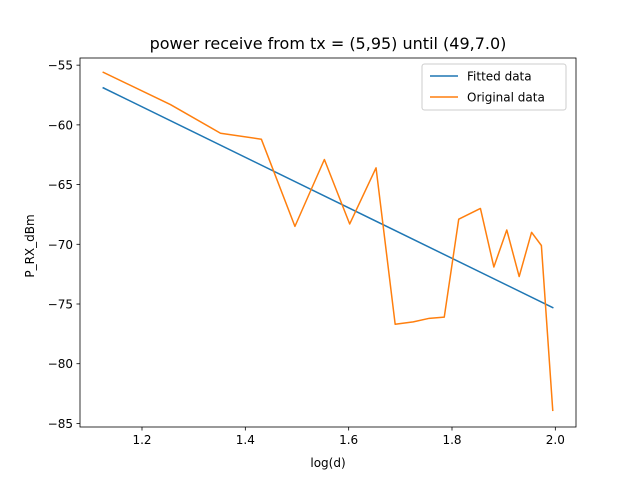 The width and height of the screenshot is (640, 480). I want to click on x-tick-label: 1.4, so click(245, 440).